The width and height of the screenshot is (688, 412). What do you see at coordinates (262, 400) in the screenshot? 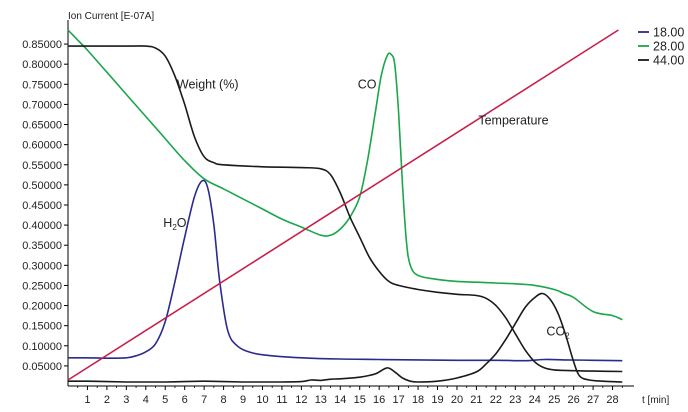
I see `x-tick-label: 10` at bounding box center [262, 400].